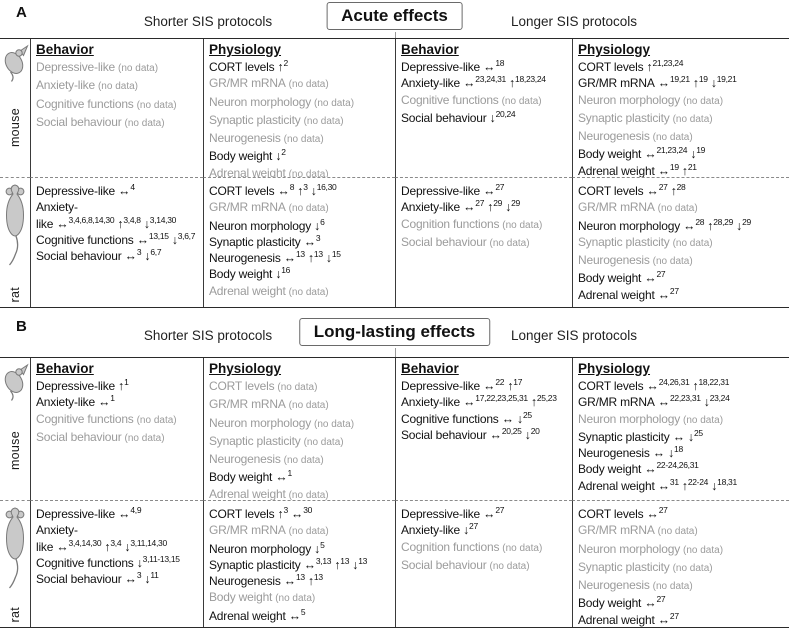 The height and width of the screenshot is (631, 789). I want to click on arrow-group: ↔17,22,23,25,31, so click(495, 401).